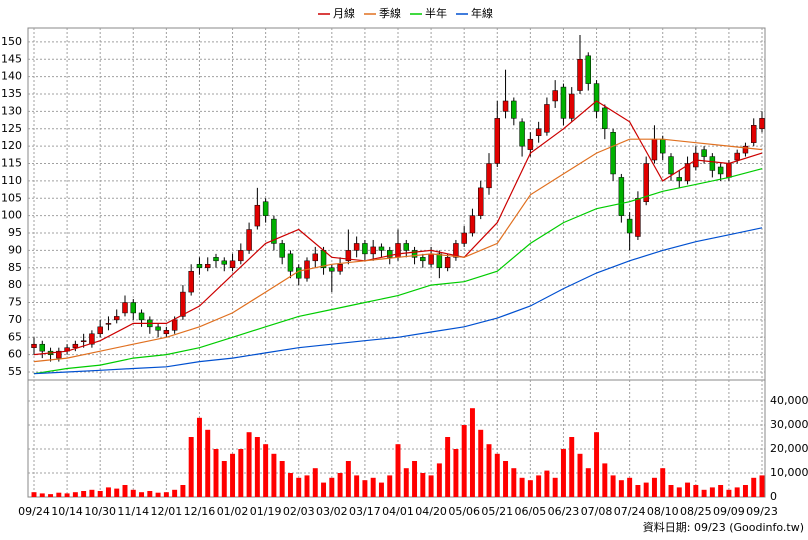 This screenshot has width=808, height=540. Describe the element at coordinates (11, 180) in the screenshot. I see `y-tick-label: 110` at that location.